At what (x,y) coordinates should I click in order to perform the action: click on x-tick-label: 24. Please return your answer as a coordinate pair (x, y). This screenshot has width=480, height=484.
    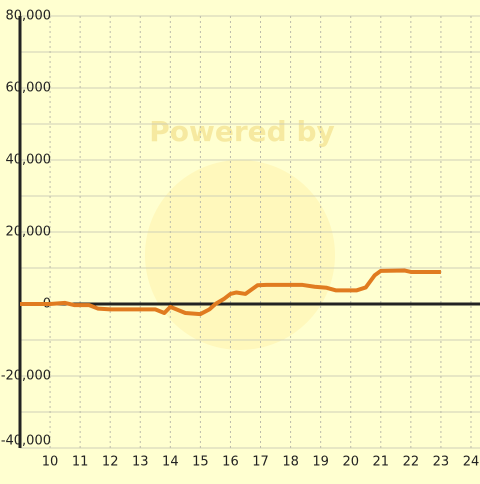
    Looking at the image, I should click on (471, 462).